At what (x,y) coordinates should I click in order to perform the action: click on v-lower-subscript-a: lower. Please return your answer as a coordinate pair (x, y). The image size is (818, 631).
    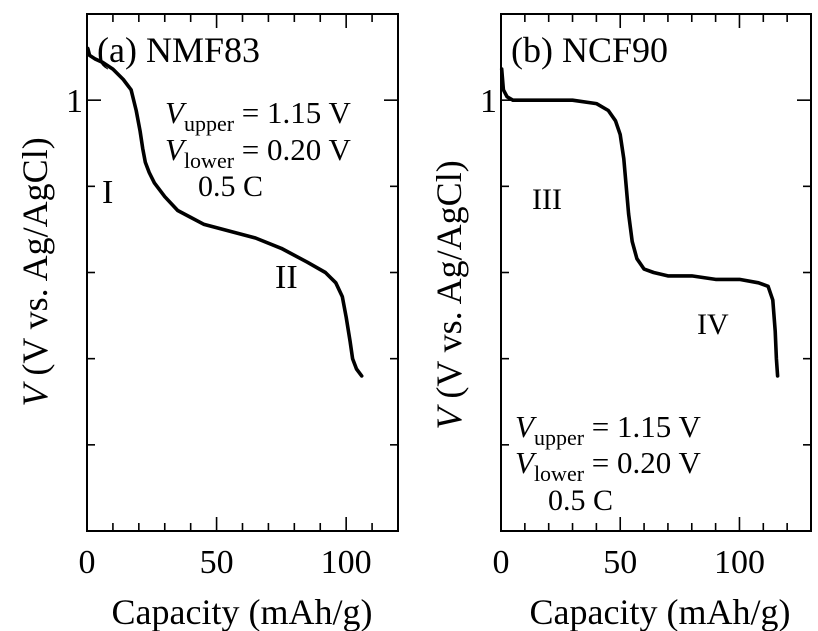
    Looking at the image, I should click on (209, 160).